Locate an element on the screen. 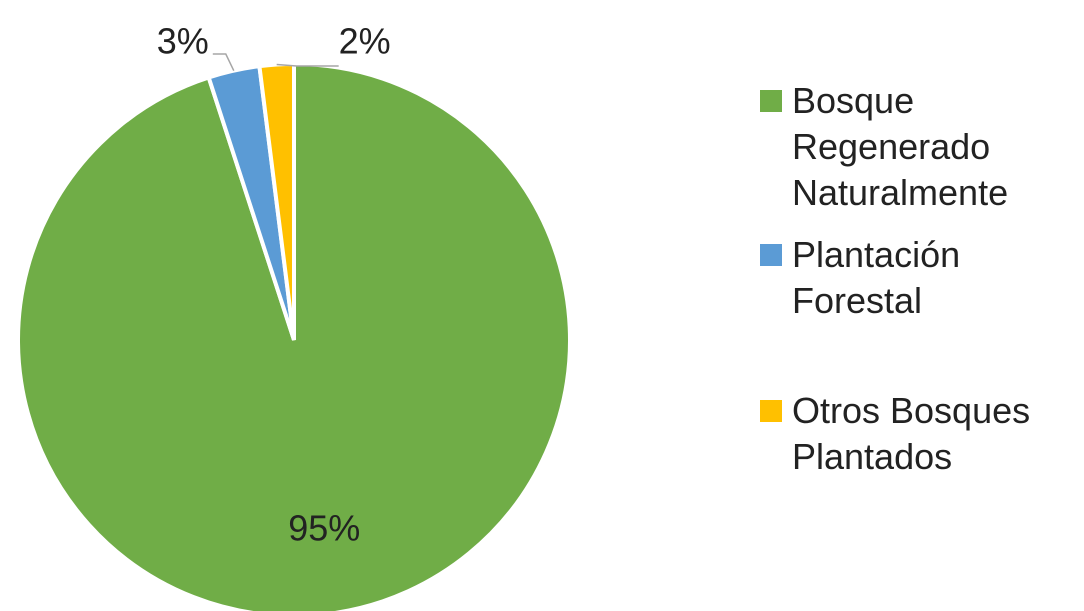  legend-item: Plantación Forestal is located at coordinates (910, 278).